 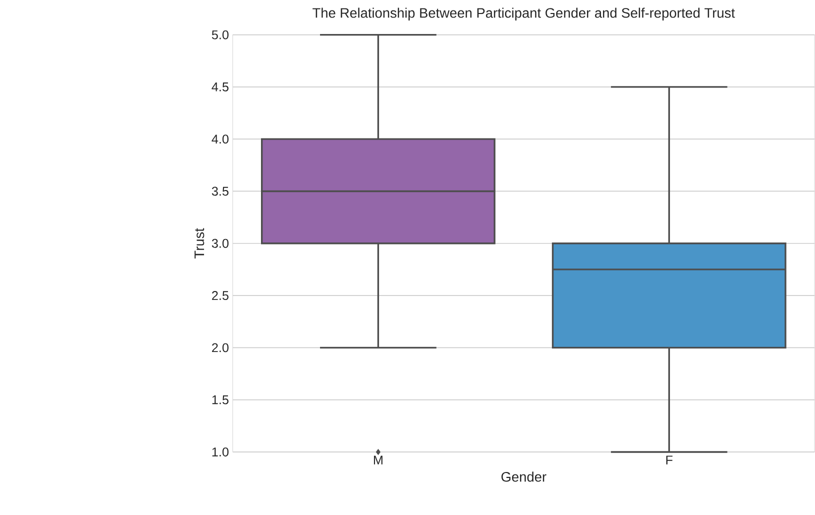 What do you see at coordinates (220, 139) in the screenshot?
I see `y-tick-label: 4.0` at bounding box center [220, 139].